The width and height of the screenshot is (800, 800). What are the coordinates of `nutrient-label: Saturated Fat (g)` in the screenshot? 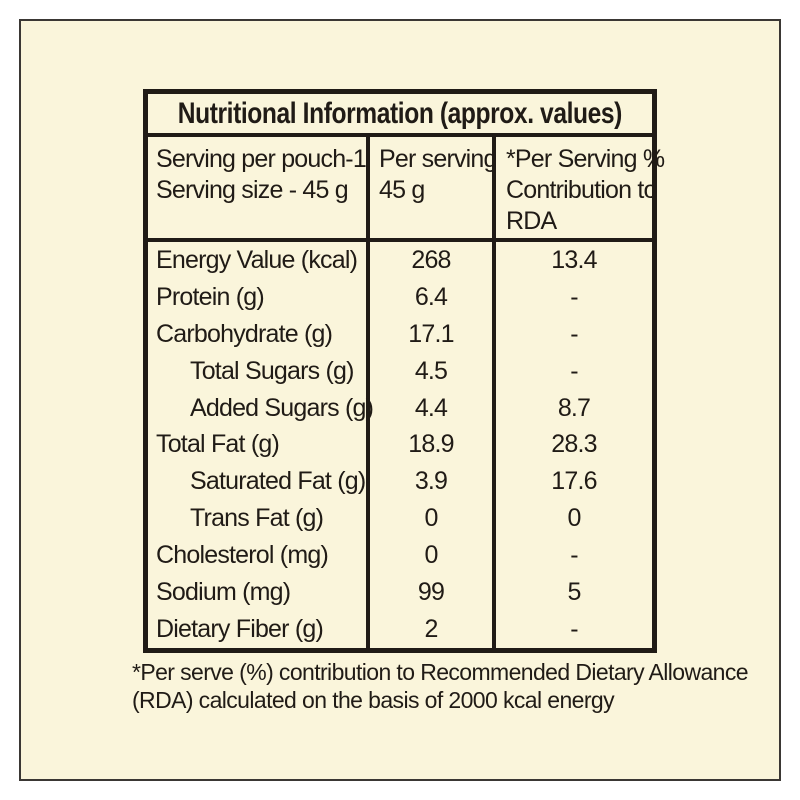 It's located at (278, 481).